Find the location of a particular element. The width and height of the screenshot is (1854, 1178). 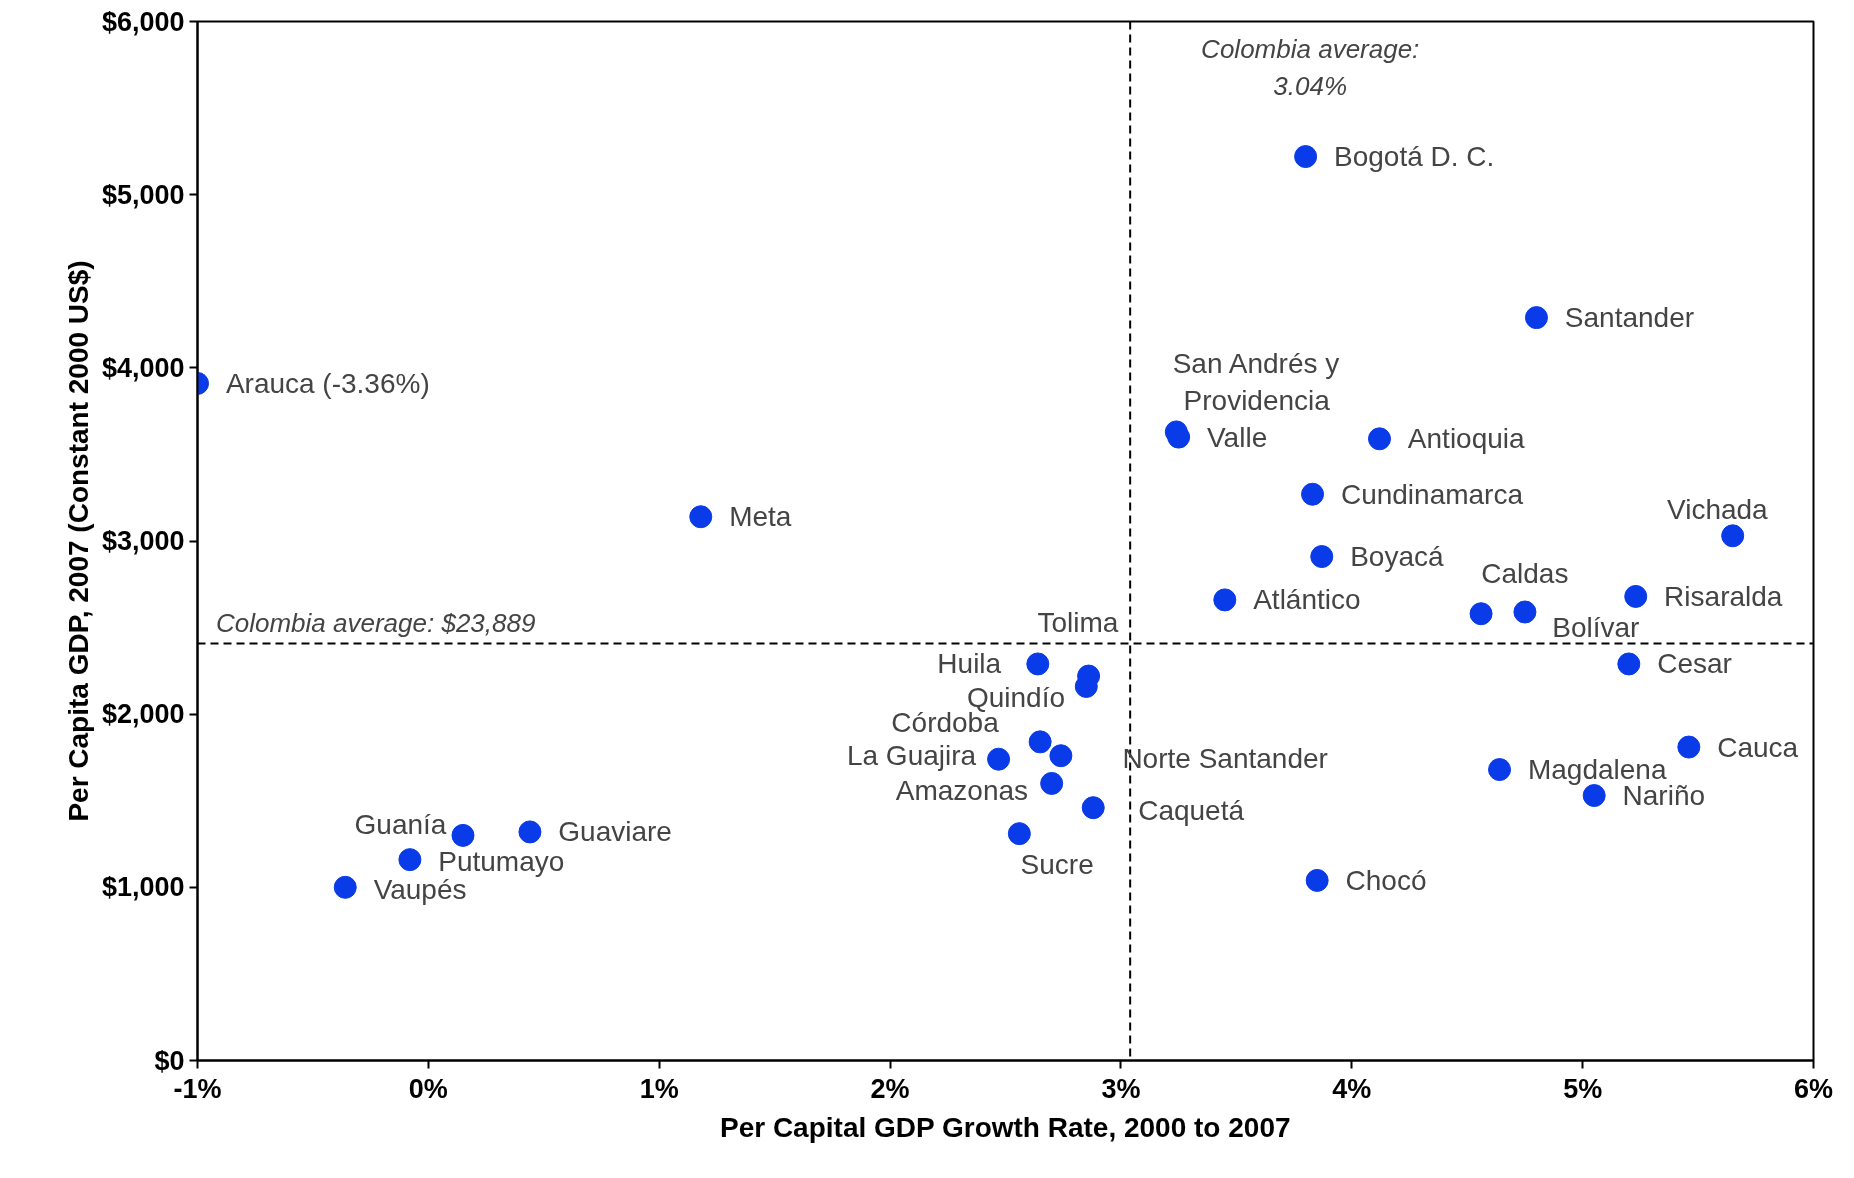

x-tick-label: 0% is located at coordinates (428, 1088).